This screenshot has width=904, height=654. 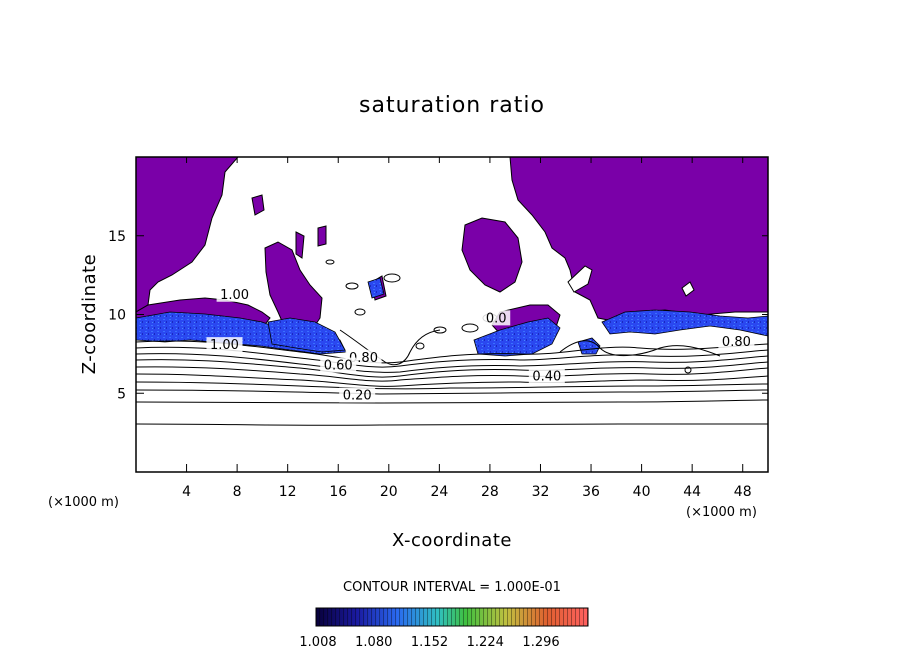 I want to click on x-tick-label: 32, so click(x=541, y=492).